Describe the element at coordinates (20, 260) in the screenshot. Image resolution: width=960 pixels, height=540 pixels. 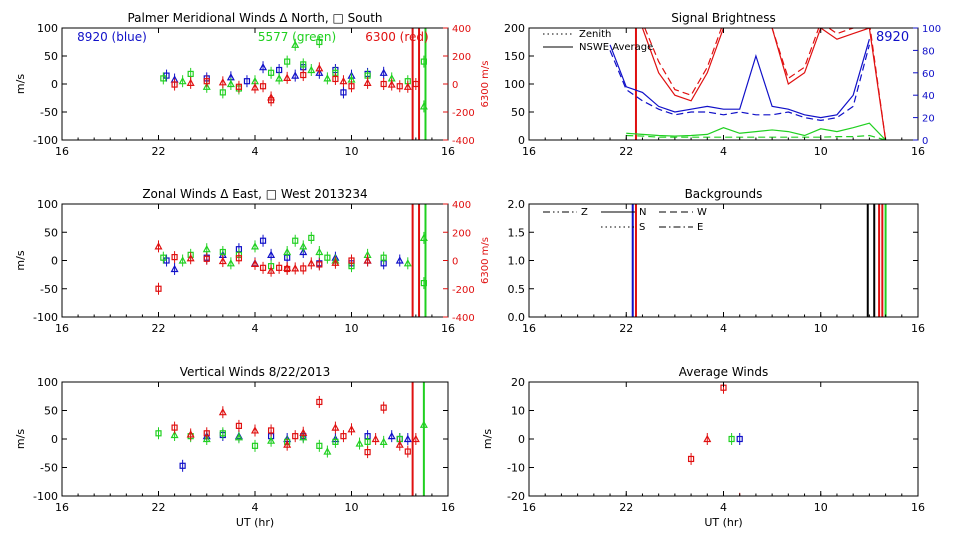
I see `zonal-ylabel: m/s` at that location.